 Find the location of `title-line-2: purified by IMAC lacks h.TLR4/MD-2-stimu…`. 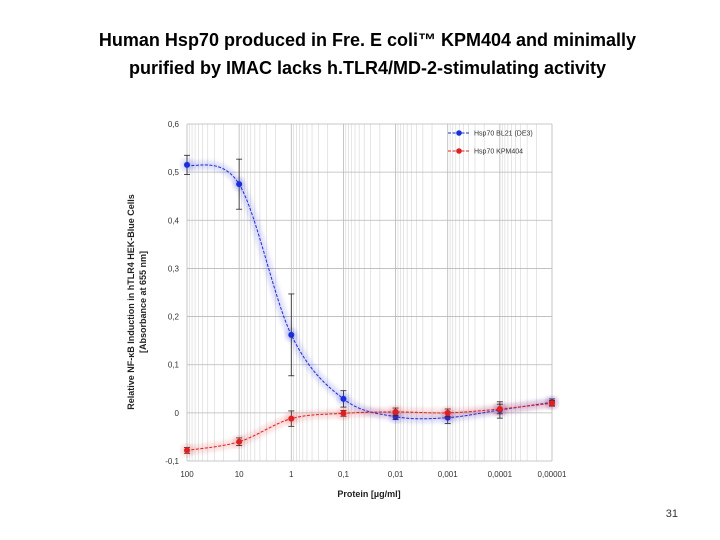

title-line-2: purified by IMAC lacks h.TLR4/MD-2-stimu… is located at coordinates (367, 68).